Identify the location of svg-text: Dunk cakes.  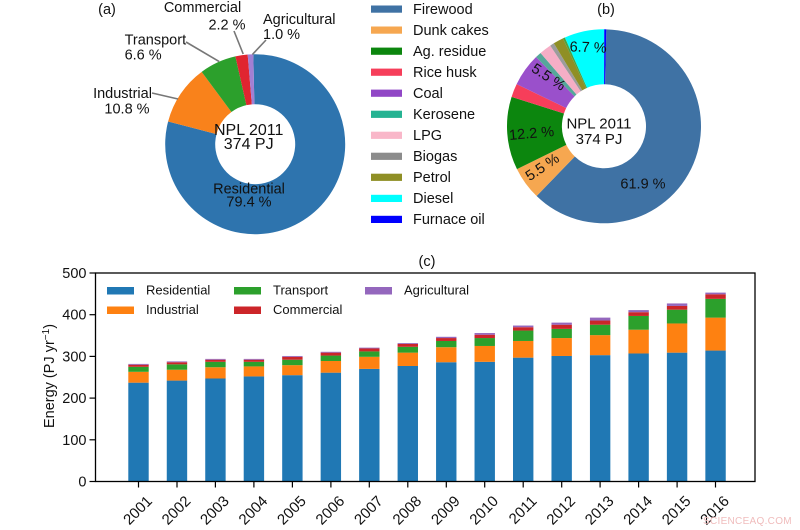
(451, 31).